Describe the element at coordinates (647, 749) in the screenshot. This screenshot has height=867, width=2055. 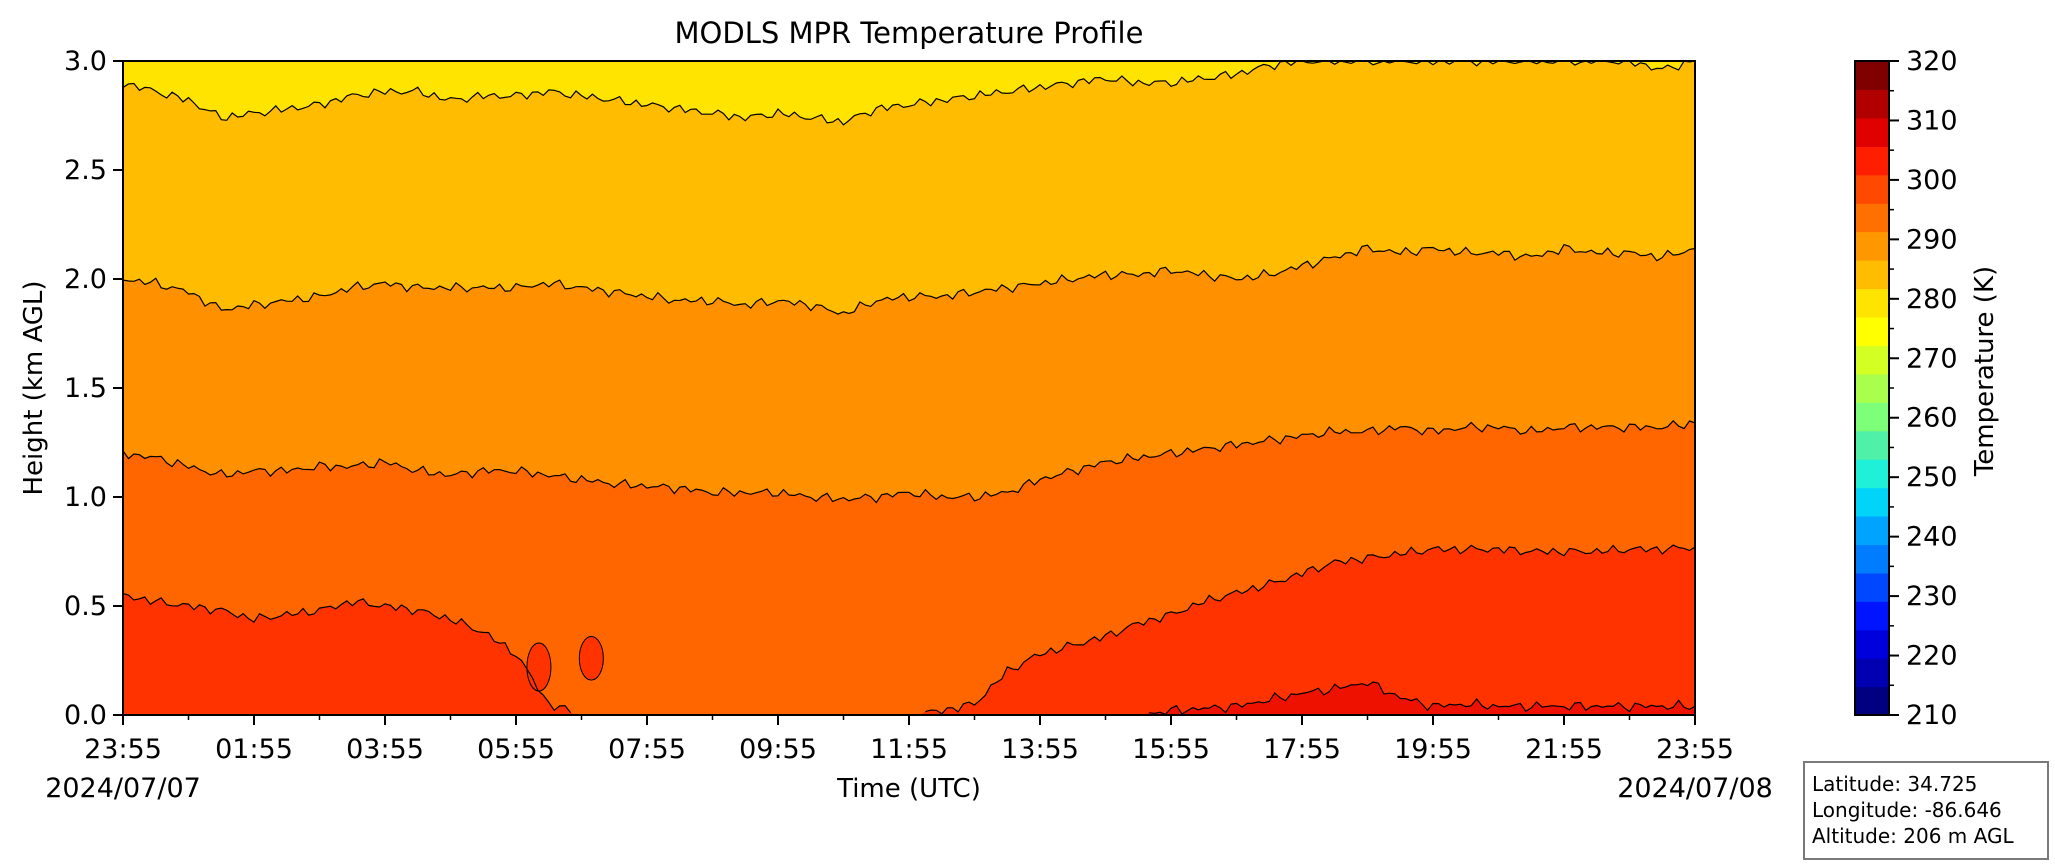
I see `x-tick-label: 07:55` at that location.